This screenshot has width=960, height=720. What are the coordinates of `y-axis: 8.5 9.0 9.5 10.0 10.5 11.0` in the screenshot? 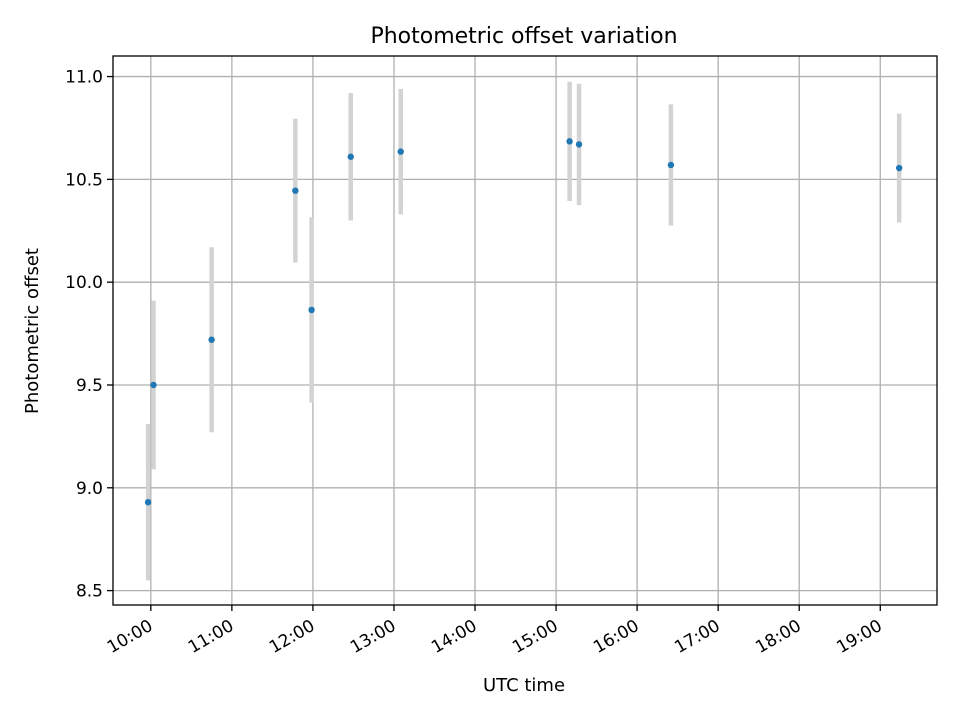 It's located at (89, 335).